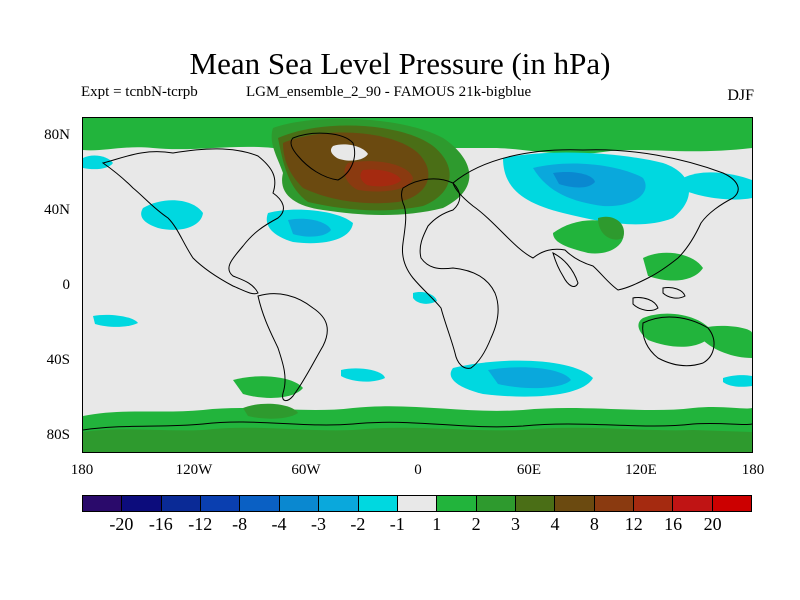 The height and width of the screenshot is (600, 800). I want to click on colorbar-label: 8, so click(594, 524).